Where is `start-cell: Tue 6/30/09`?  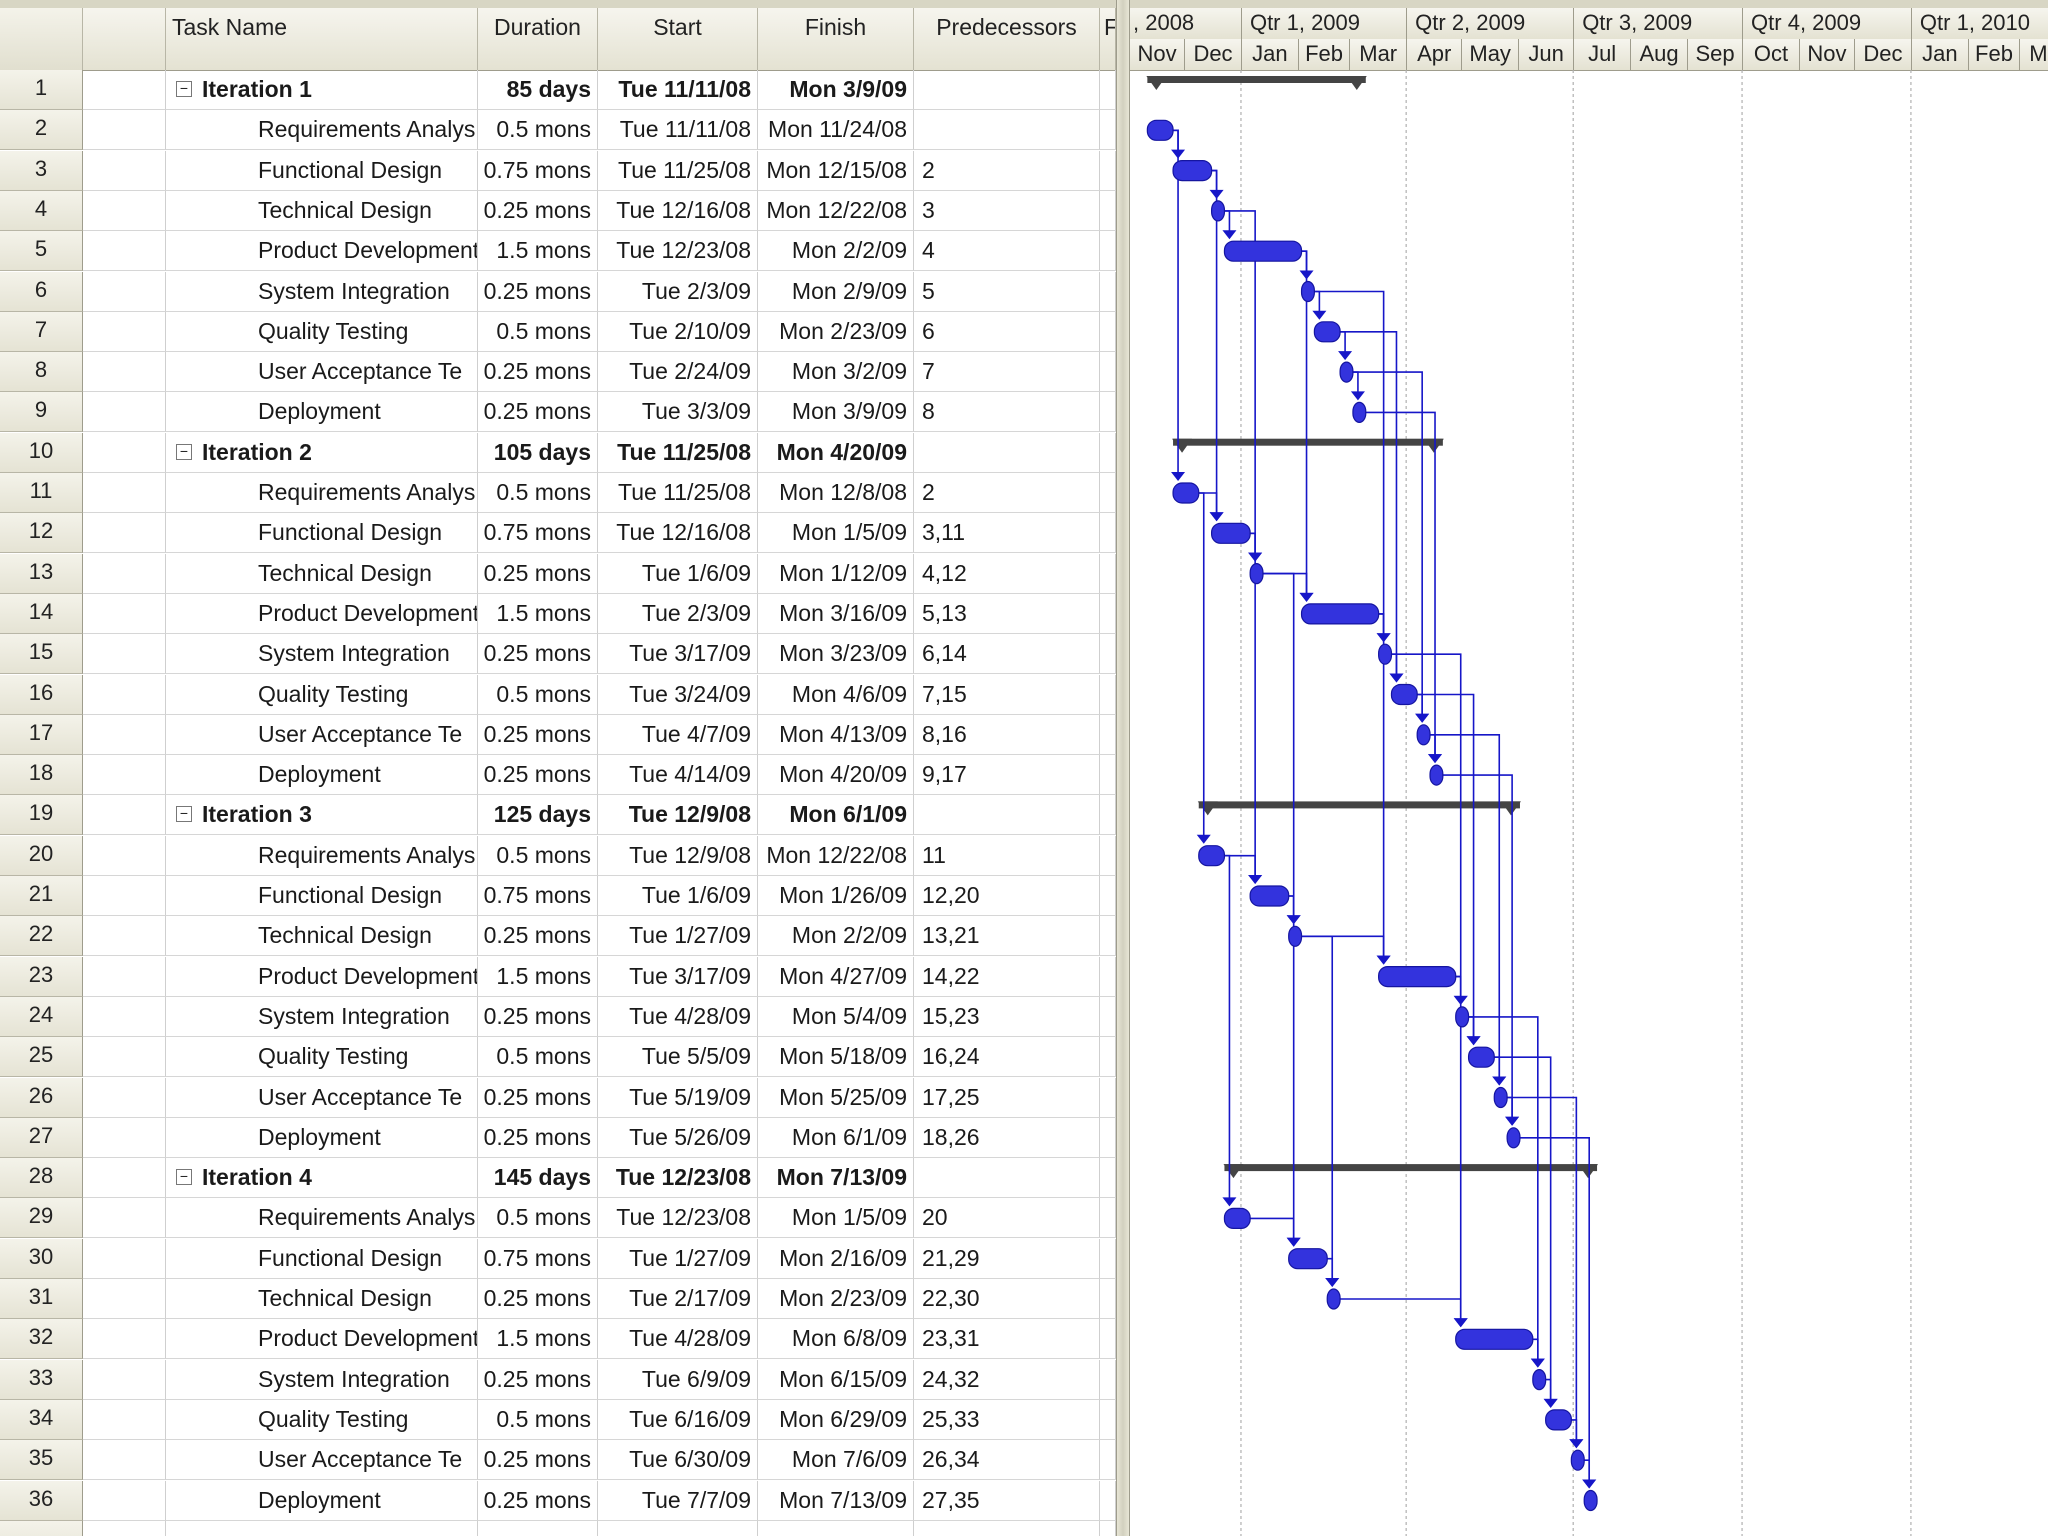 start-cell: Tue 6/30/09 is located at coordinates (678, 1460).